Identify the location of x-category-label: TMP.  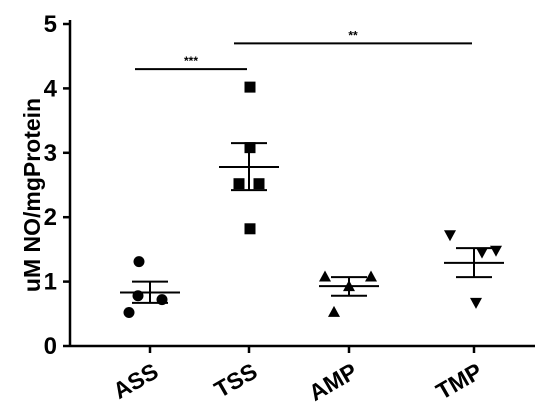
(458, 381).